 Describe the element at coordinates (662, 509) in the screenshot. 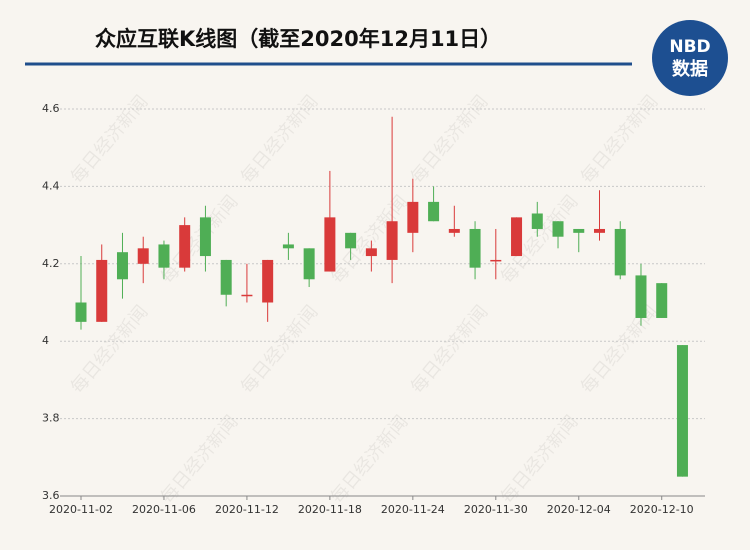

I see `x-tick-label: 2020-12-10` at that location.